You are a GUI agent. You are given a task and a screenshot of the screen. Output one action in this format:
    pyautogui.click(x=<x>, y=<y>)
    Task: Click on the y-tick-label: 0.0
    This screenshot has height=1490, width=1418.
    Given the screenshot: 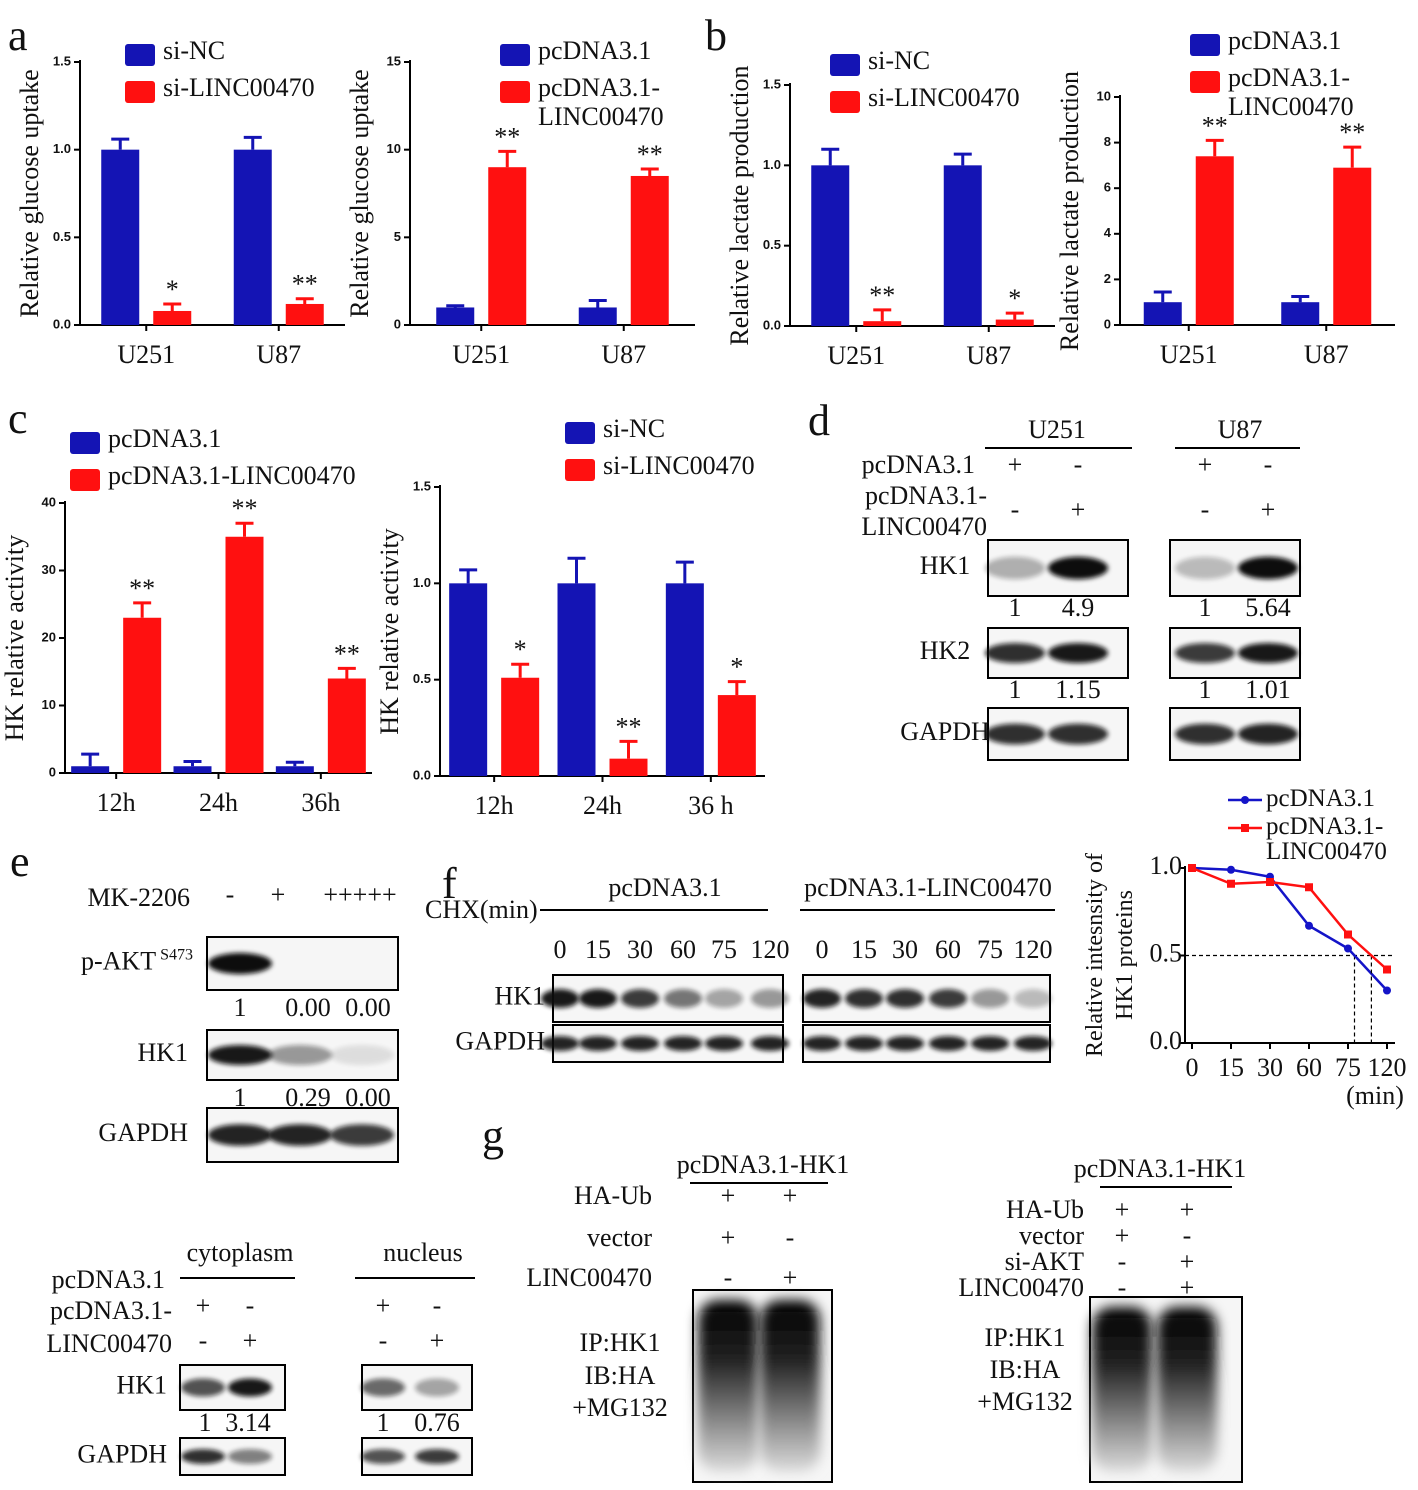 What is the action you would take?
    pyautogui.click(x=62, y=323)
    